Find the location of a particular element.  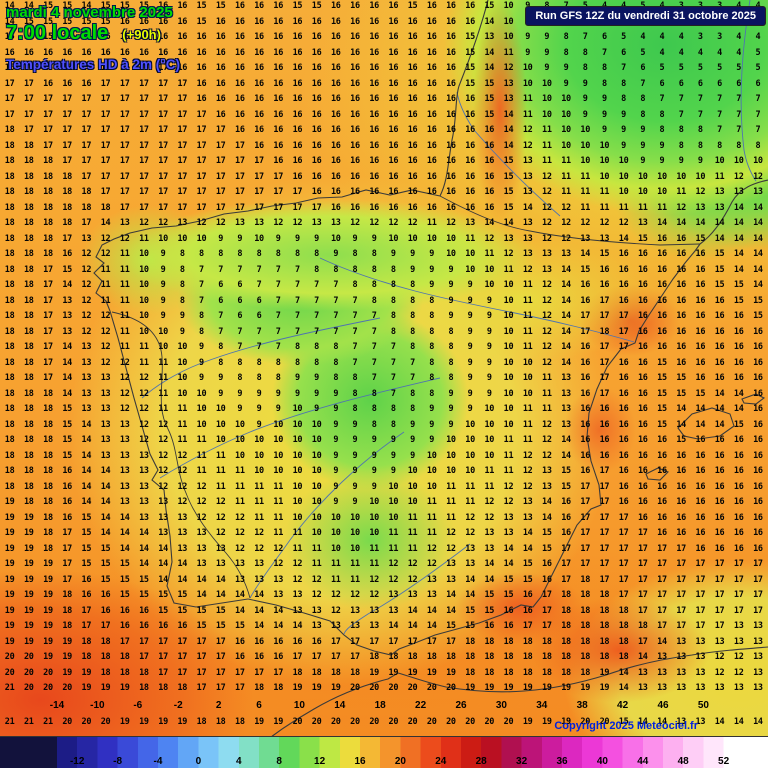

border-portugal-spain is located at coordinates (181, 455).